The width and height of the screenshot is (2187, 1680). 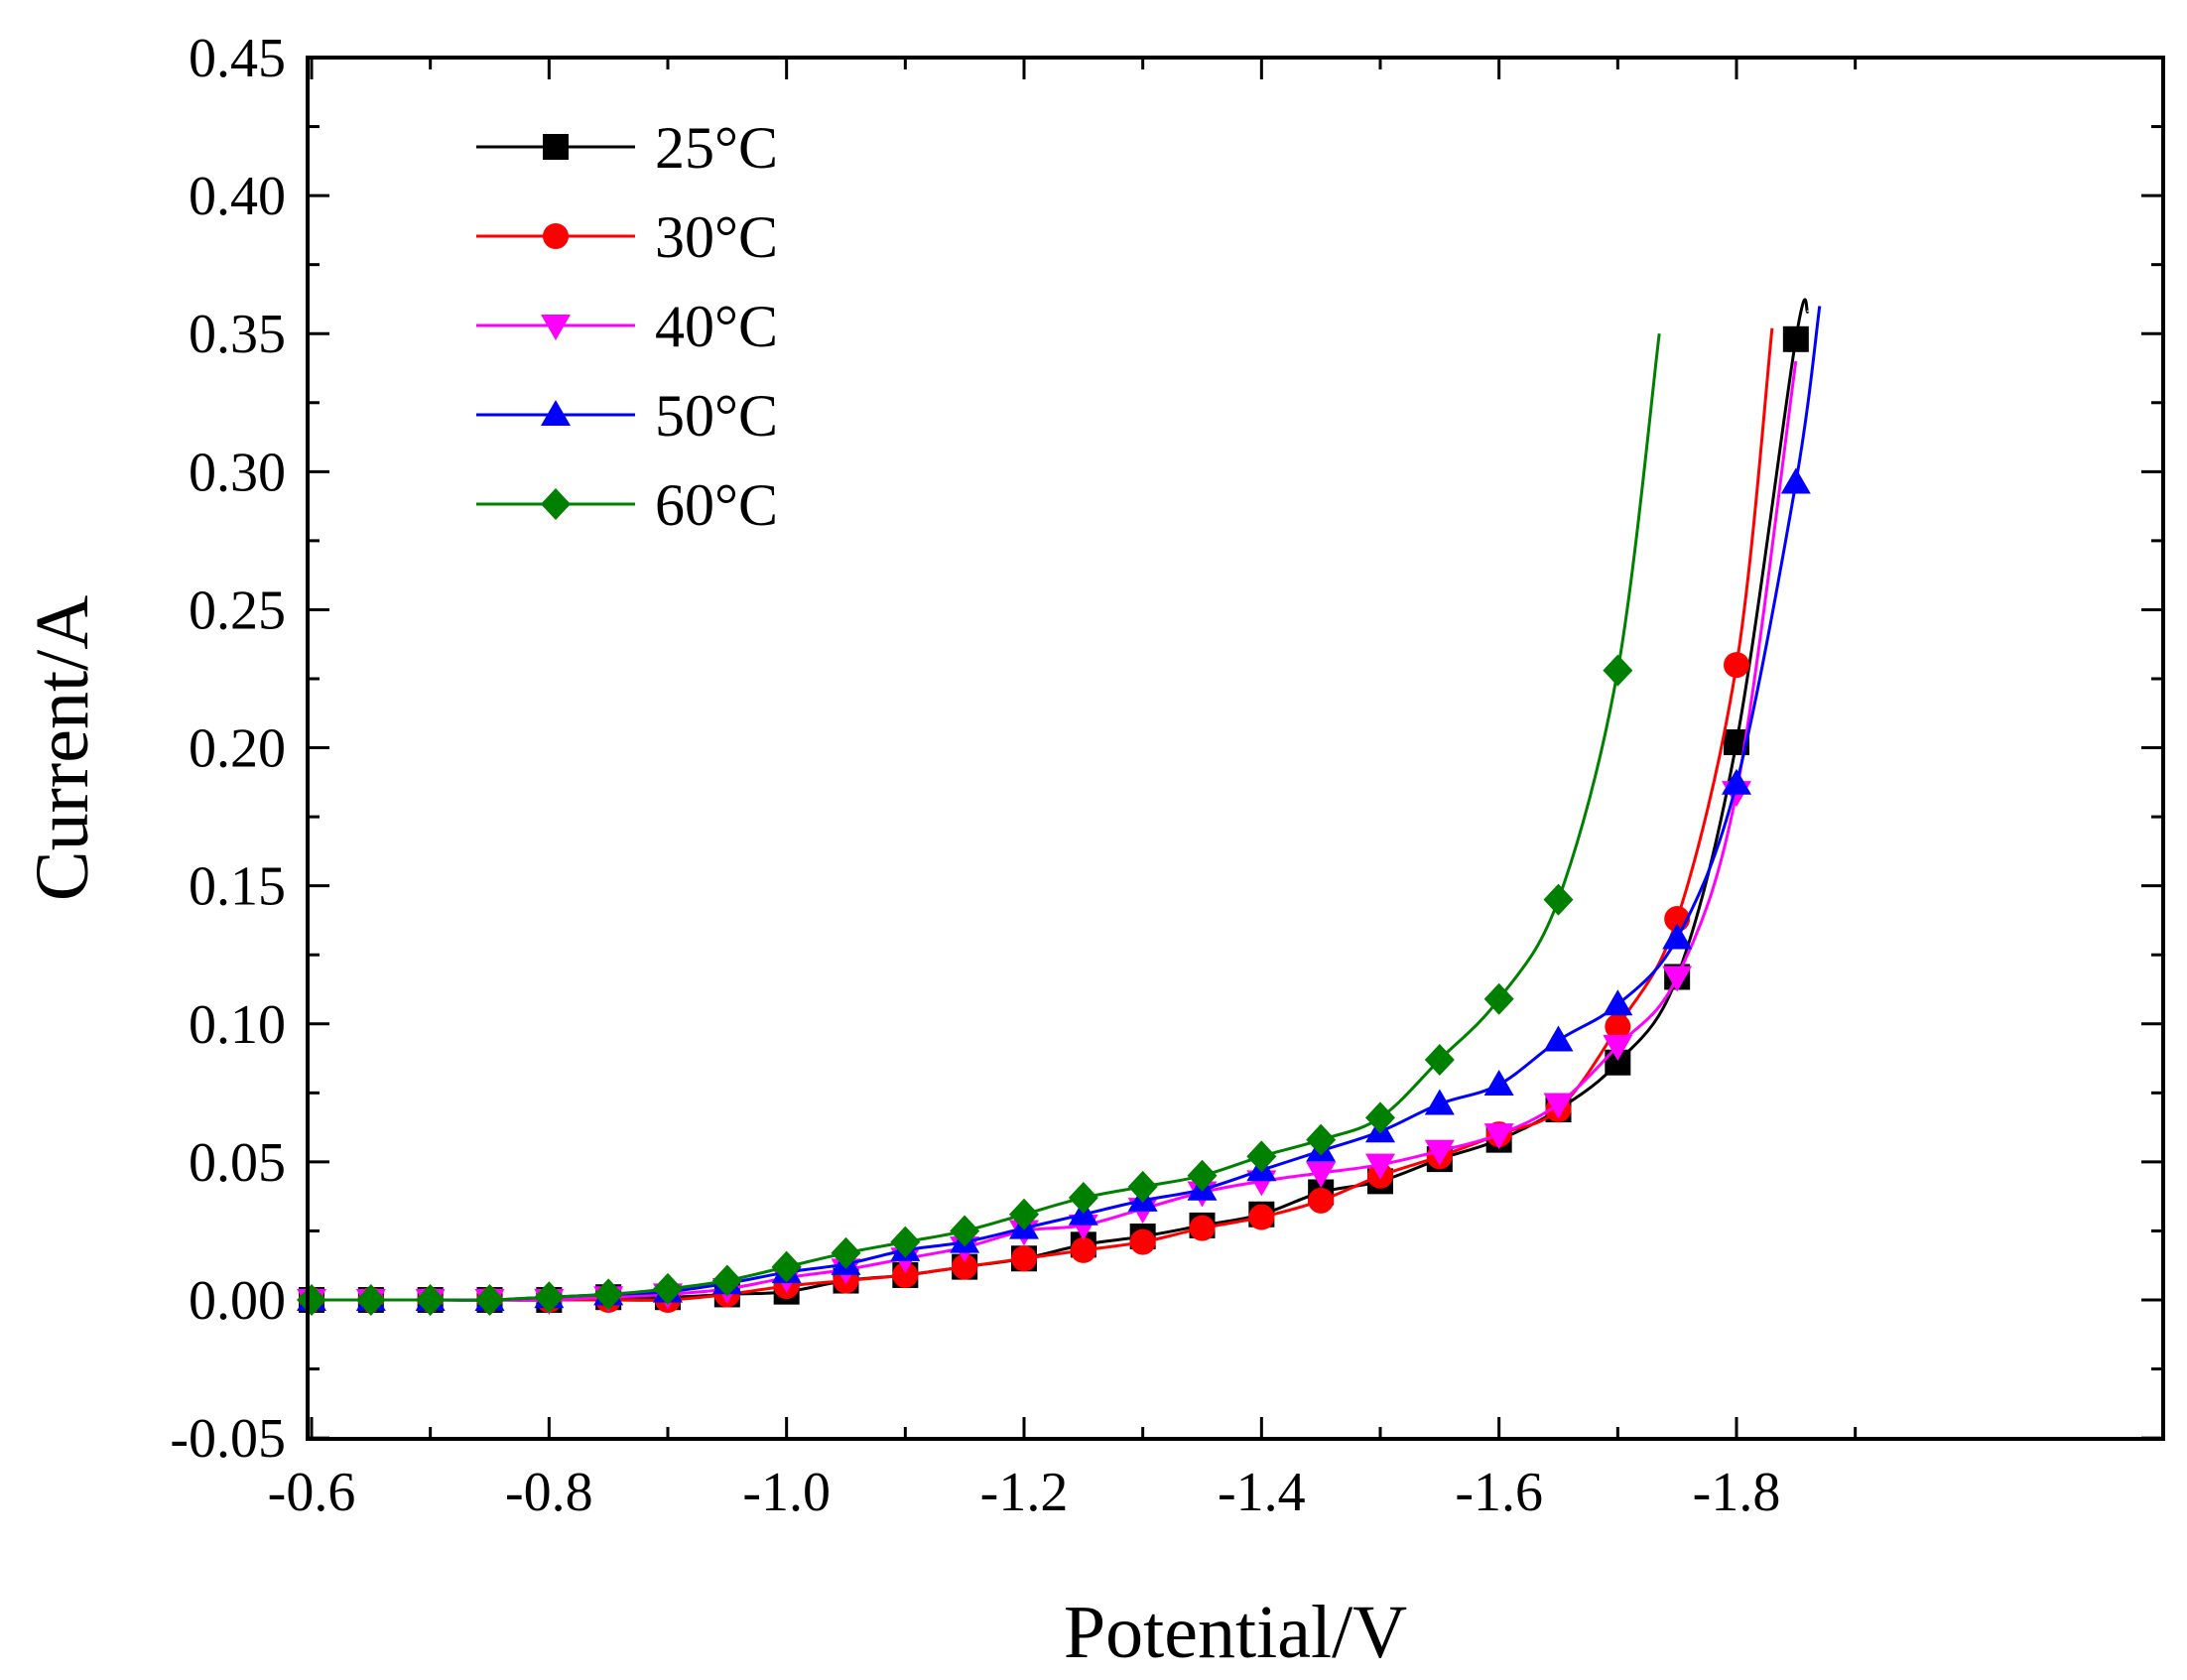 I want to click on legend-label: 60°C, so click(x=716, y=505).